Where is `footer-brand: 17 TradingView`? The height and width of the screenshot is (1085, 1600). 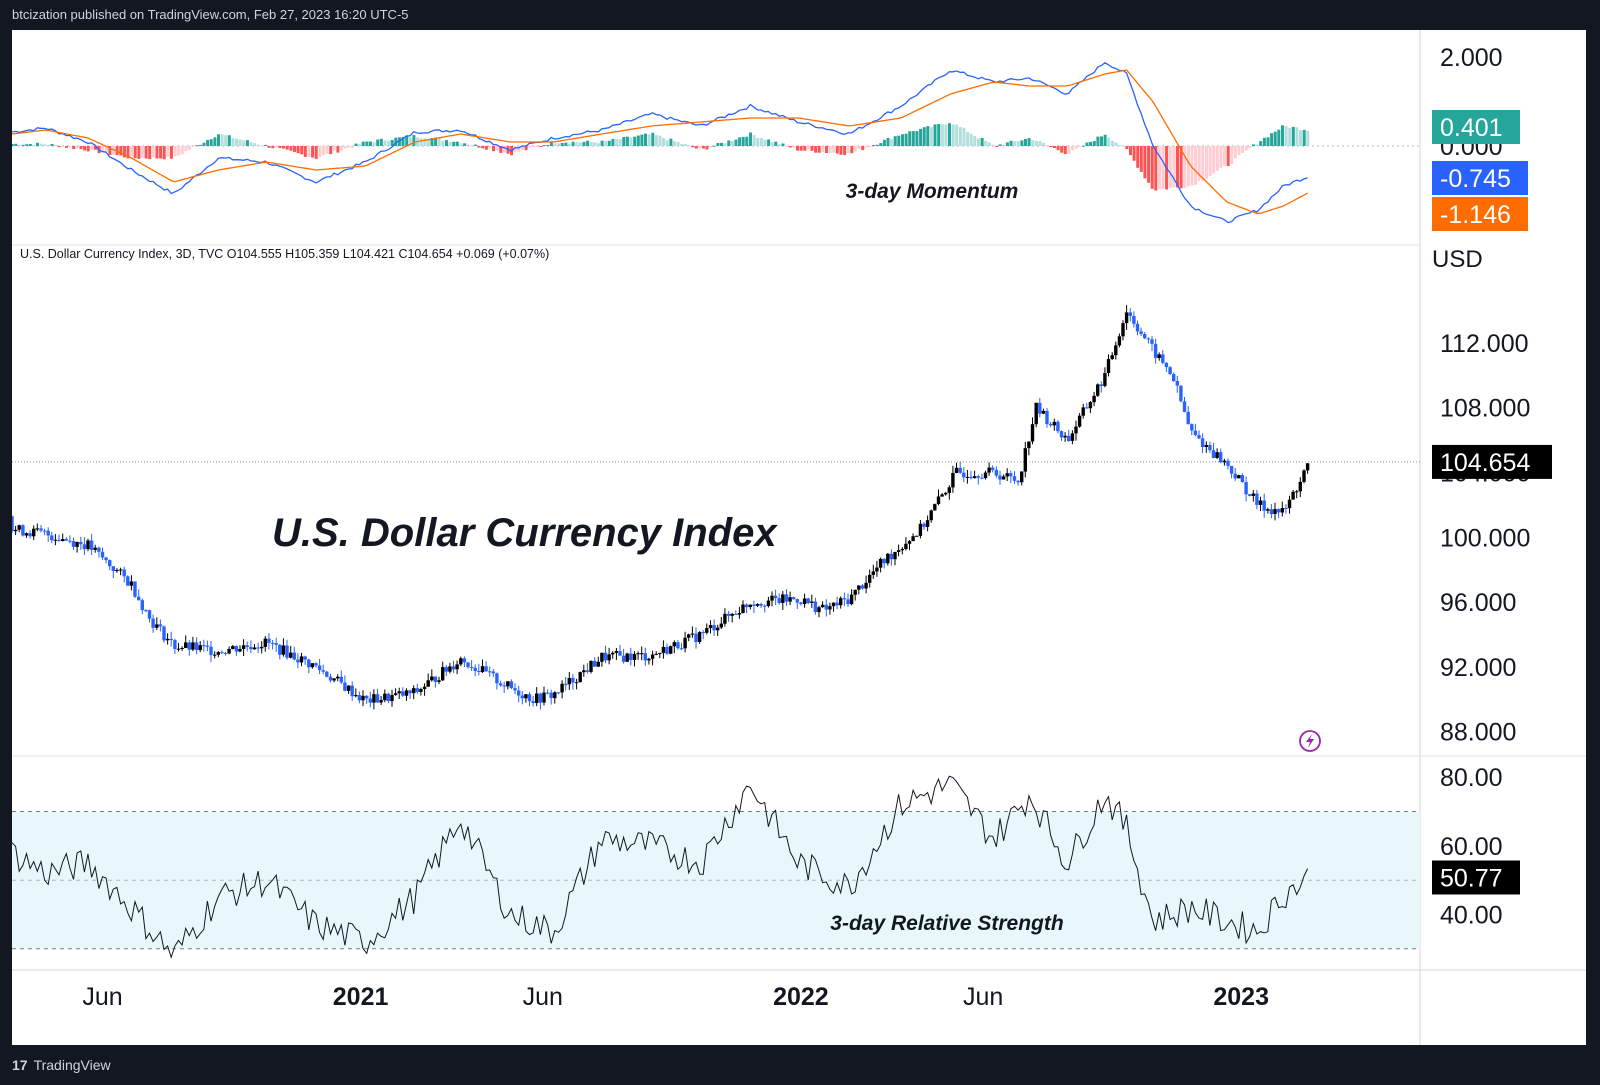 footer-brand: 17 TradingView is located at coordinates (61, 1065).